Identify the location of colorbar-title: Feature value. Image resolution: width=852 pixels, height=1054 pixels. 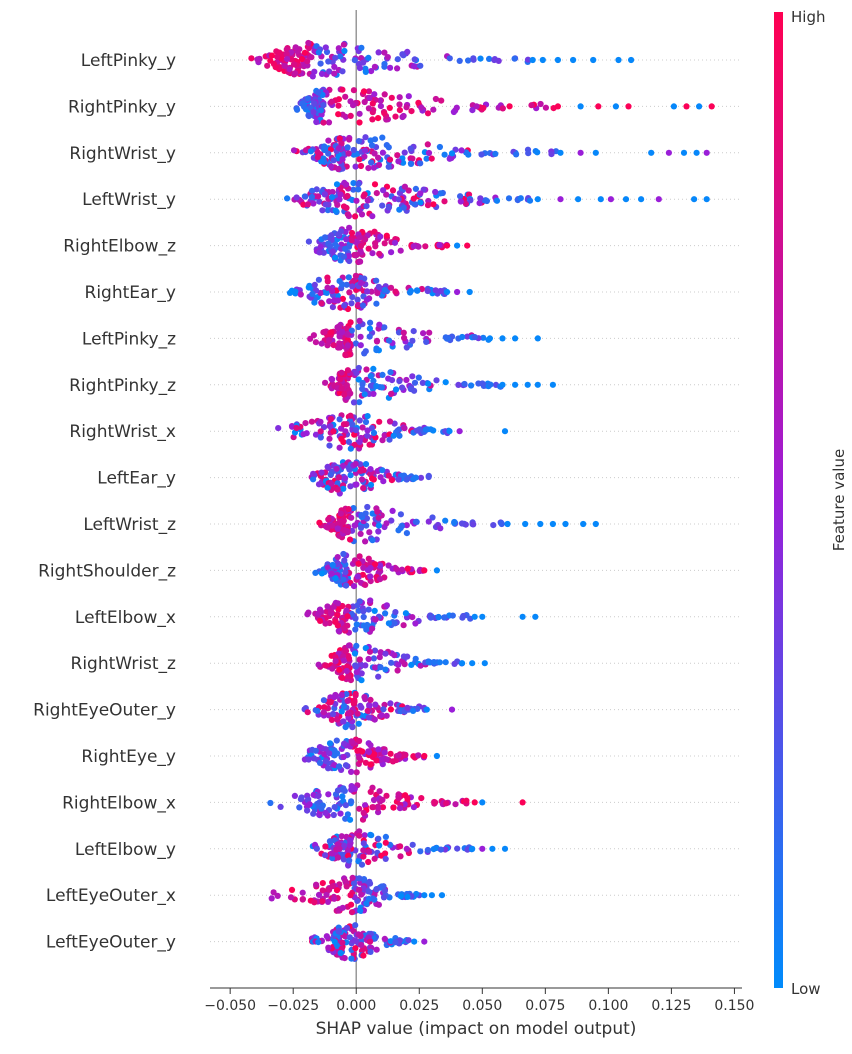
(839, 500).